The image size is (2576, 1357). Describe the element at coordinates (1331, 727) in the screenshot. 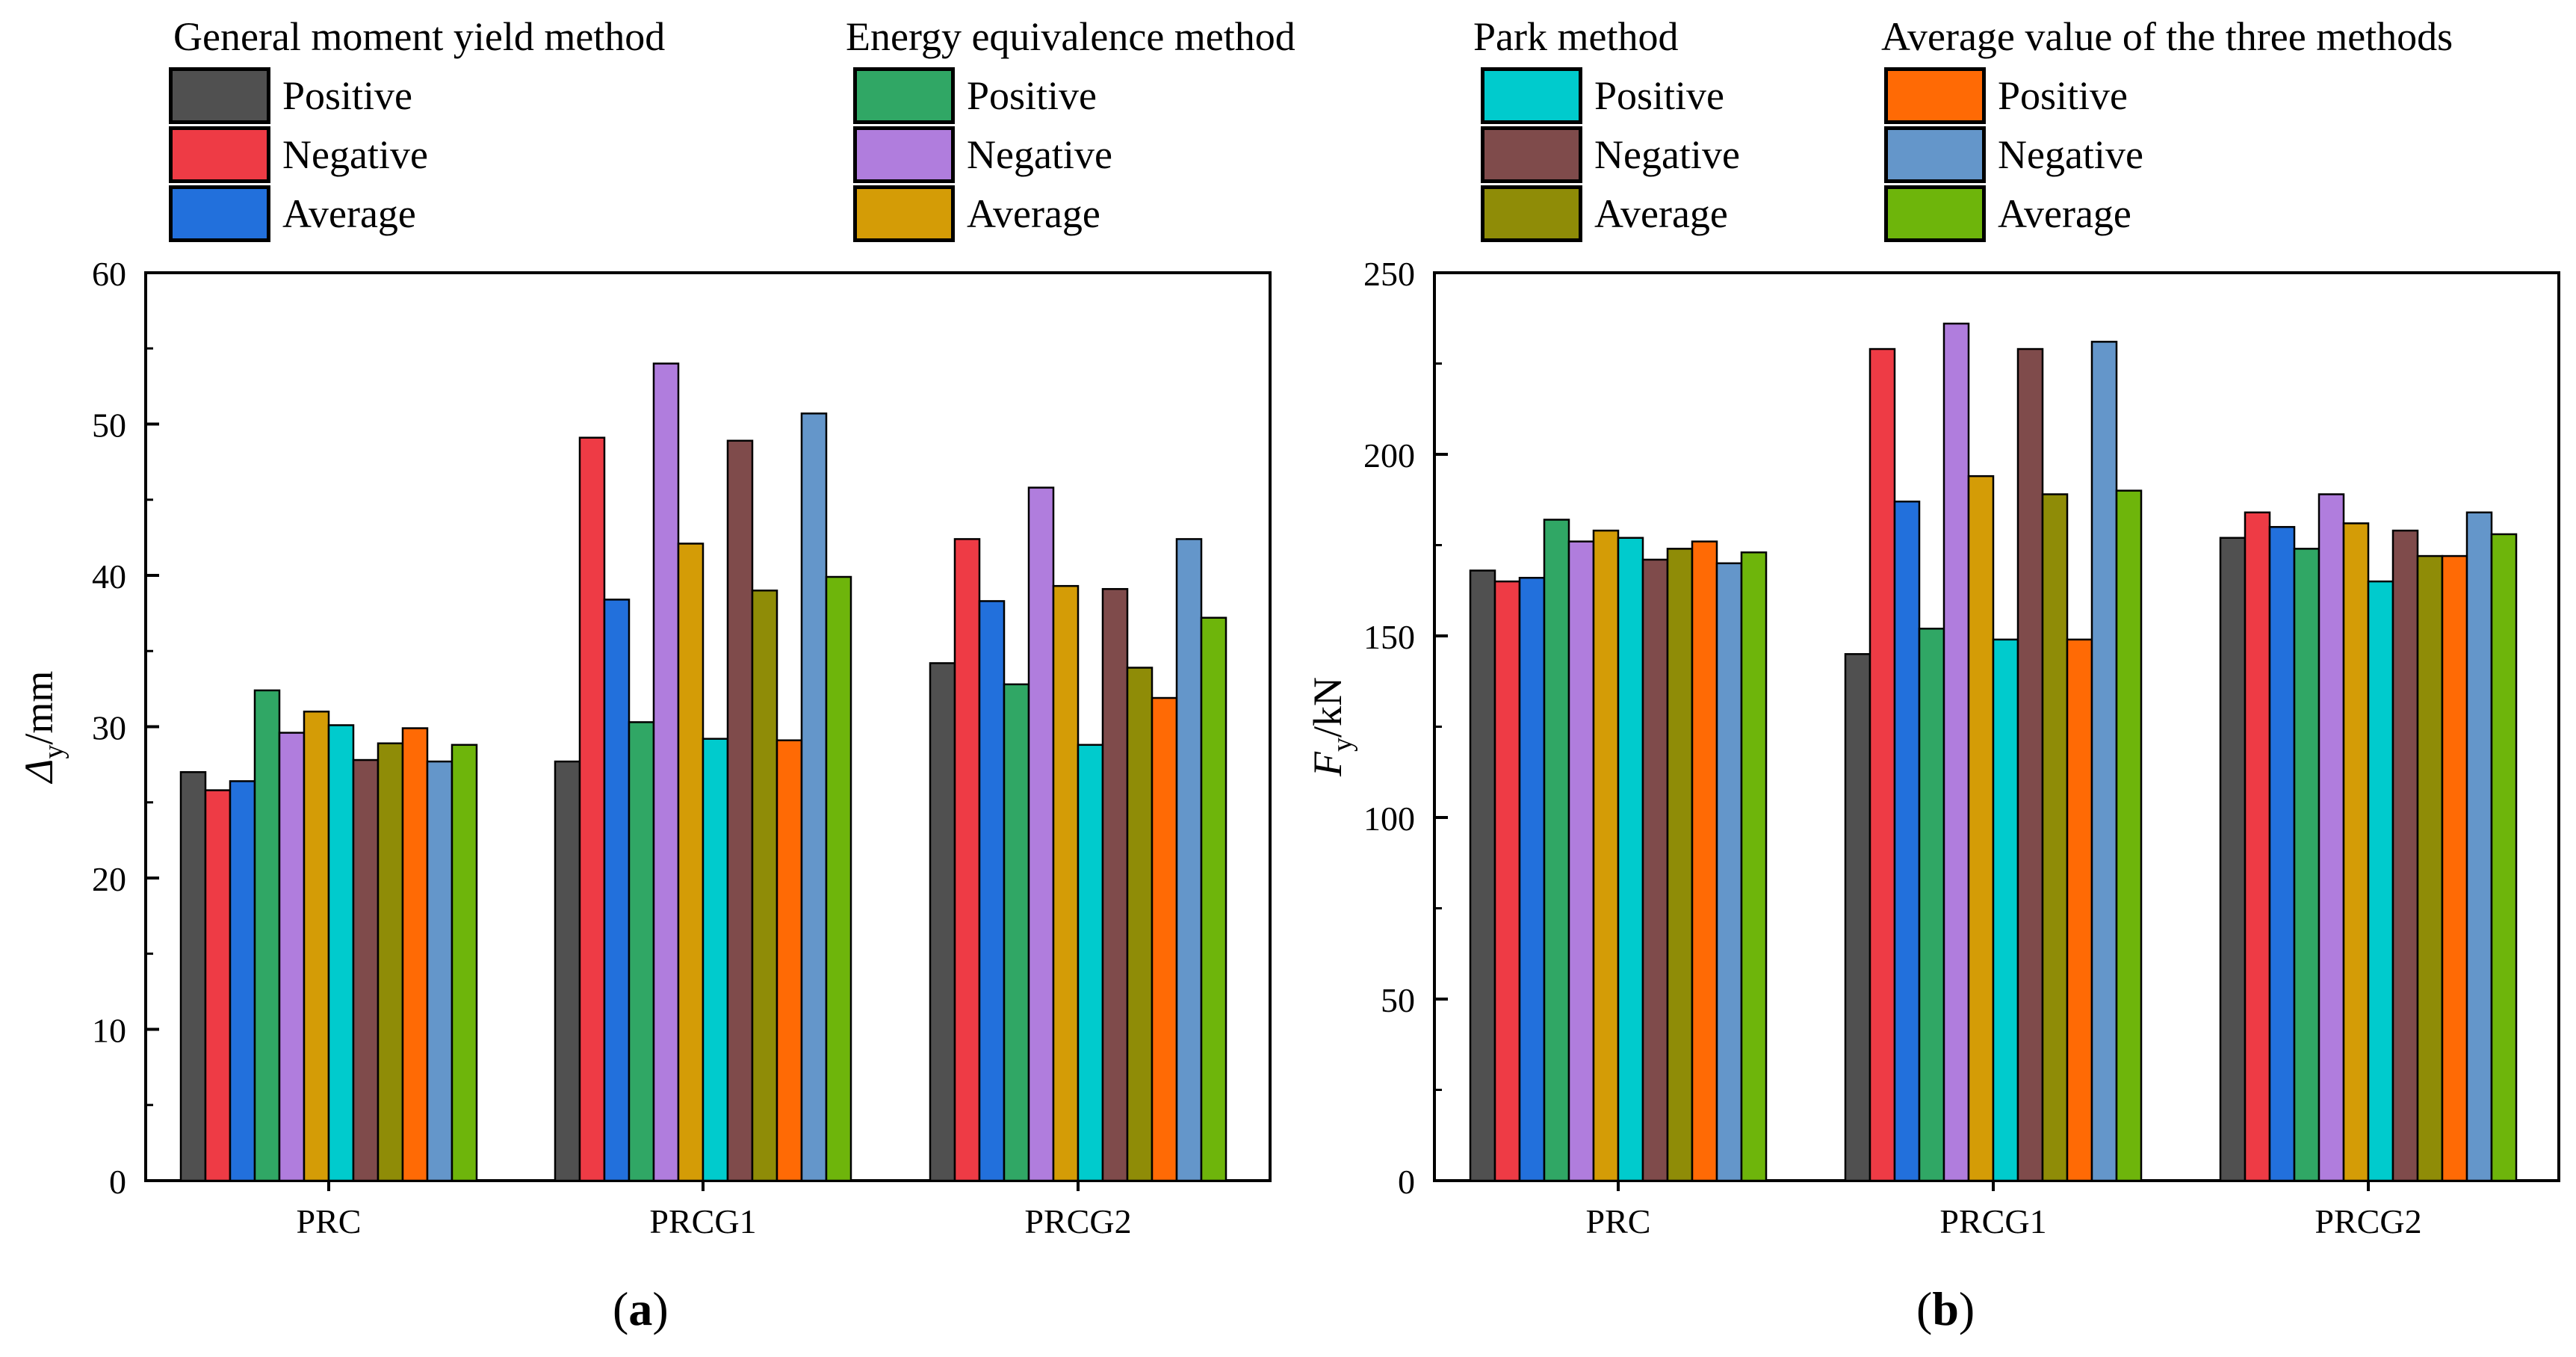

I see `y-axis-title: Fy/kN` at that location.